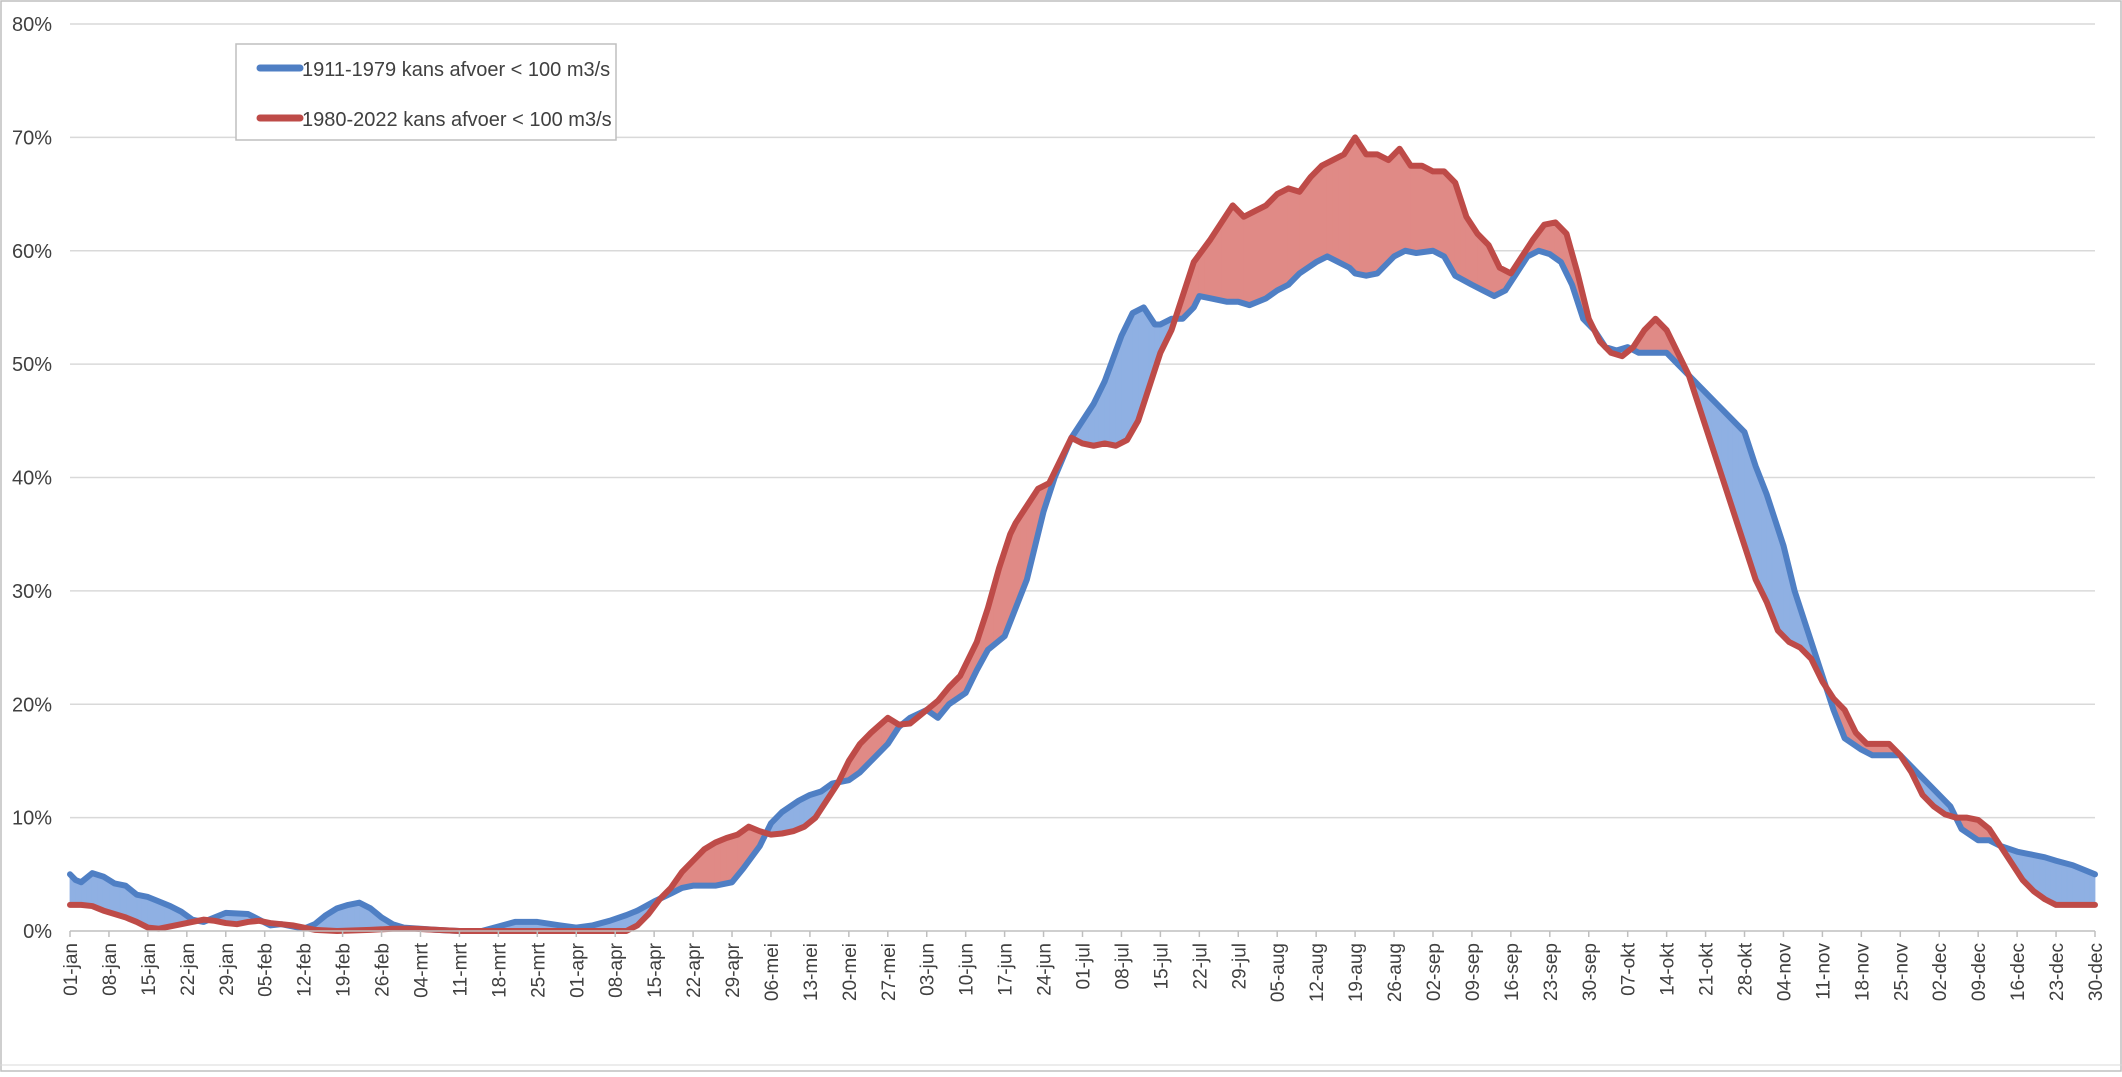 Image resolution: width=2122 pixels, height=1077 pixels. What do you see at coordinates (1590, 972) in the screenshot?
I see `x-tick-label: 30-sep` at bounding box center [1590, 972].